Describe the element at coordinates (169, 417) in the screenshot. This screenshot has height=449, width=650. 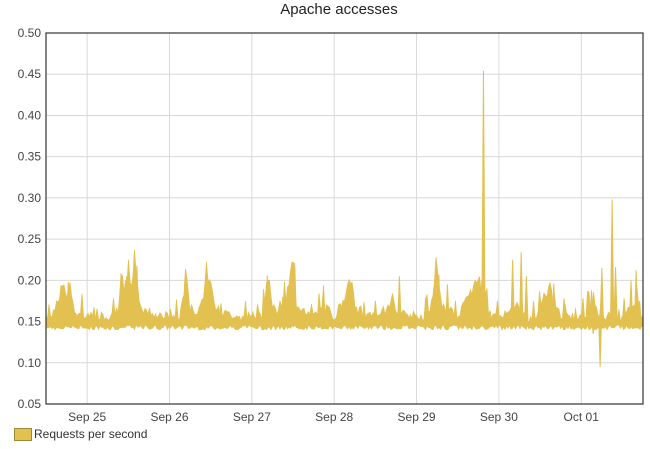
I see `x-tick-label: Sep 26` at that location.